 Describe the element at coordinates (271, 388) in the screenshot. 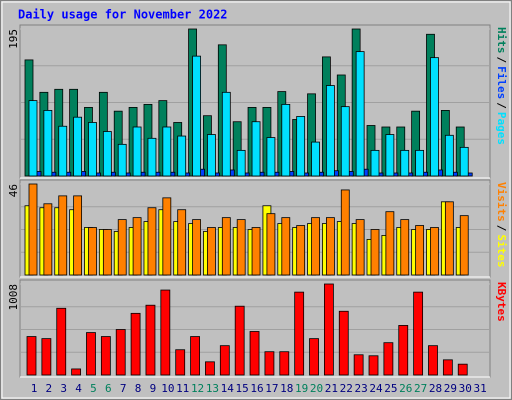

I see `x-tick-label: 17` at that location.